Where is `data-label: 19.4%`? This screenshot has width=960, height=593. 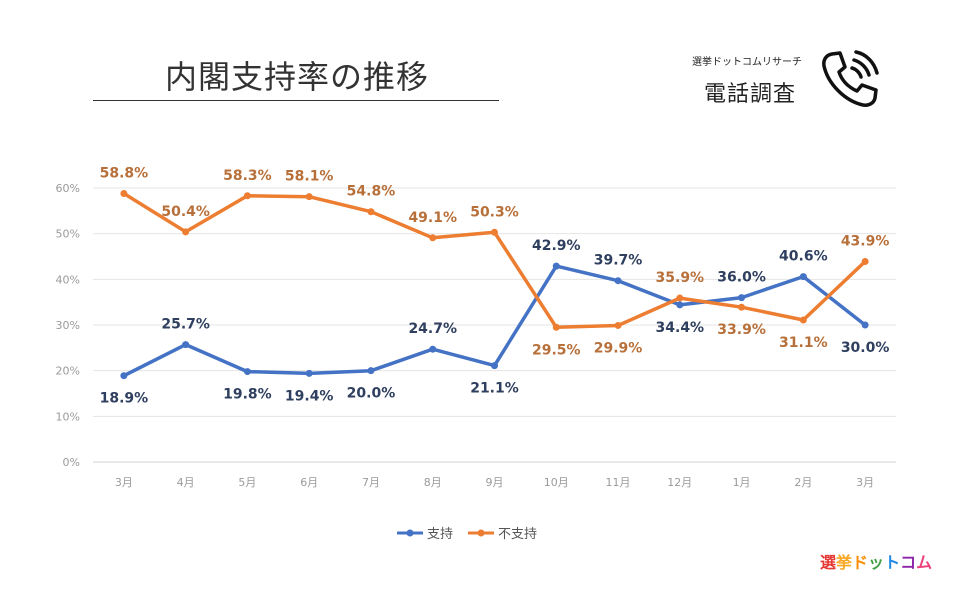
data-label: 19.4% is located at coordinates (309, 396).